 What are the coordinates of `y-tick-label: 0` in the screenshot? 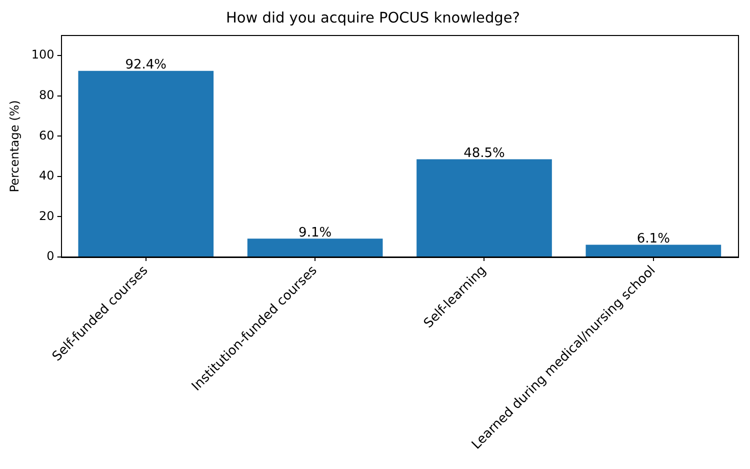 It's located at (50, 256).